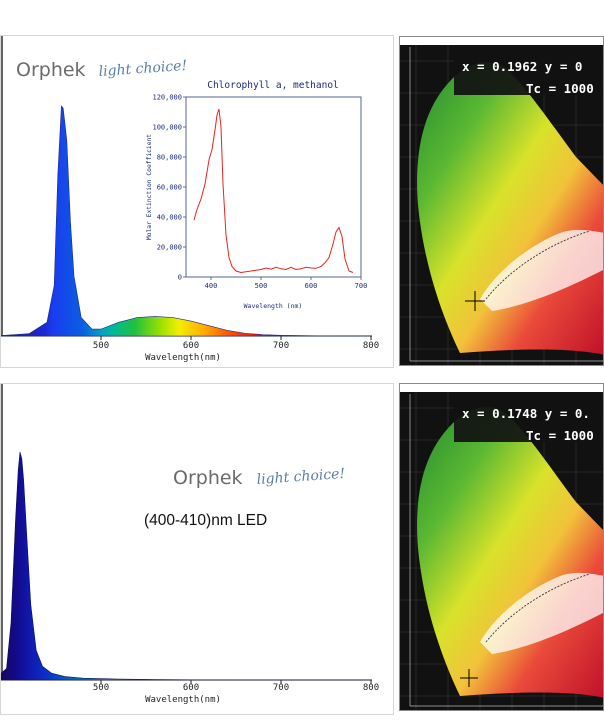  Describe the element at coordinates (475, 301) in the screenshot. I see `chromaticity-point-top` at that location.